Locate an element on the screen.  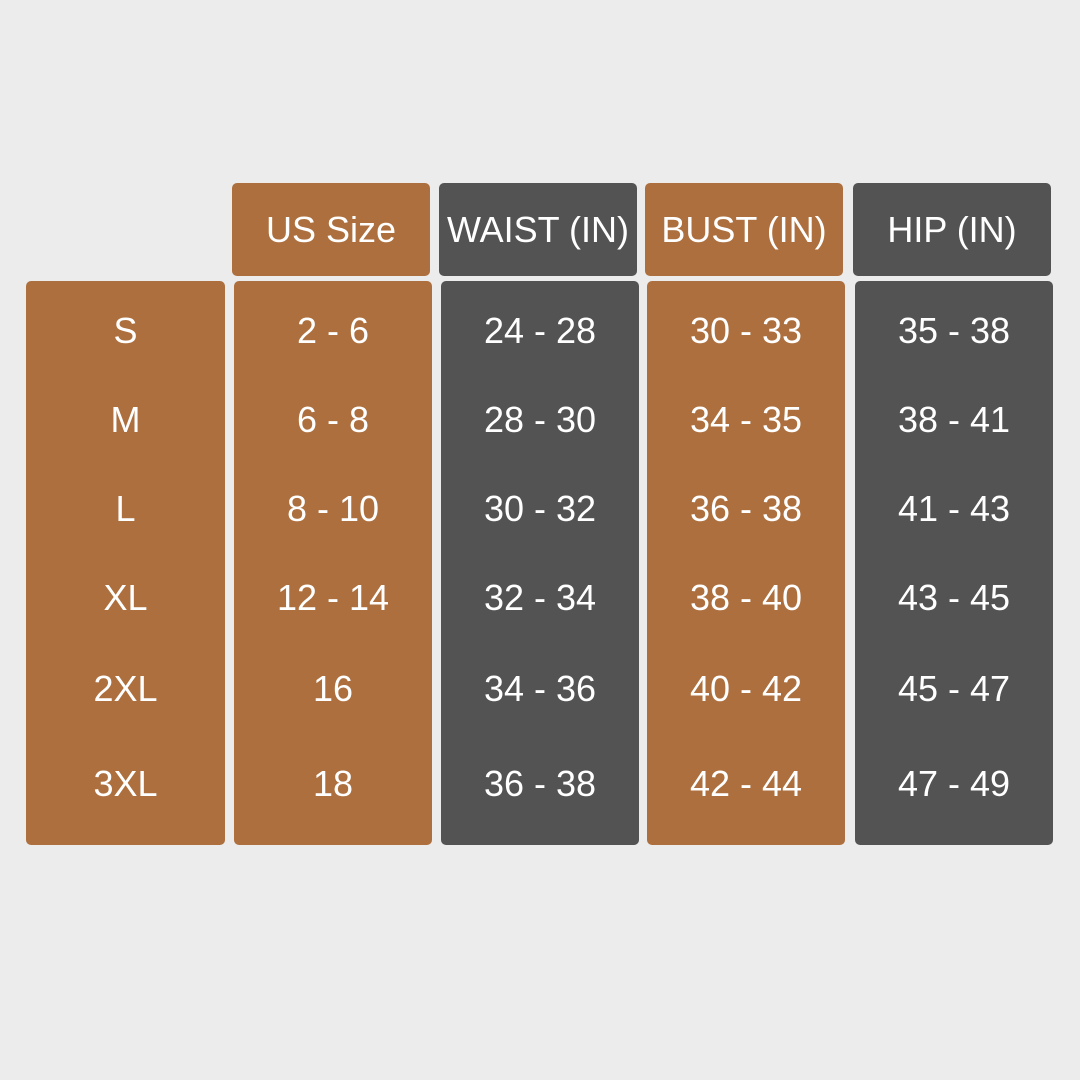
header-label: HIP (IN) is located at coordinates (952, 229).